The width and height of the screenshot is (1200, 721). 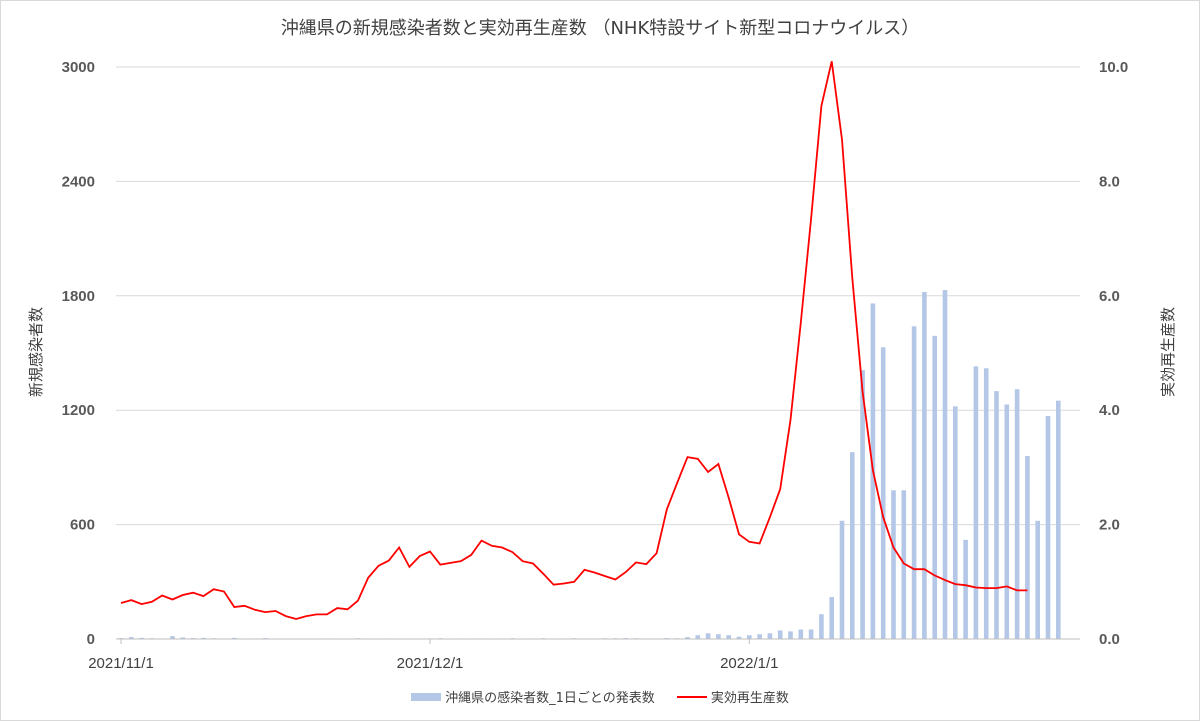 I want to click on x-tick-marks, so click(x=435, y=641).